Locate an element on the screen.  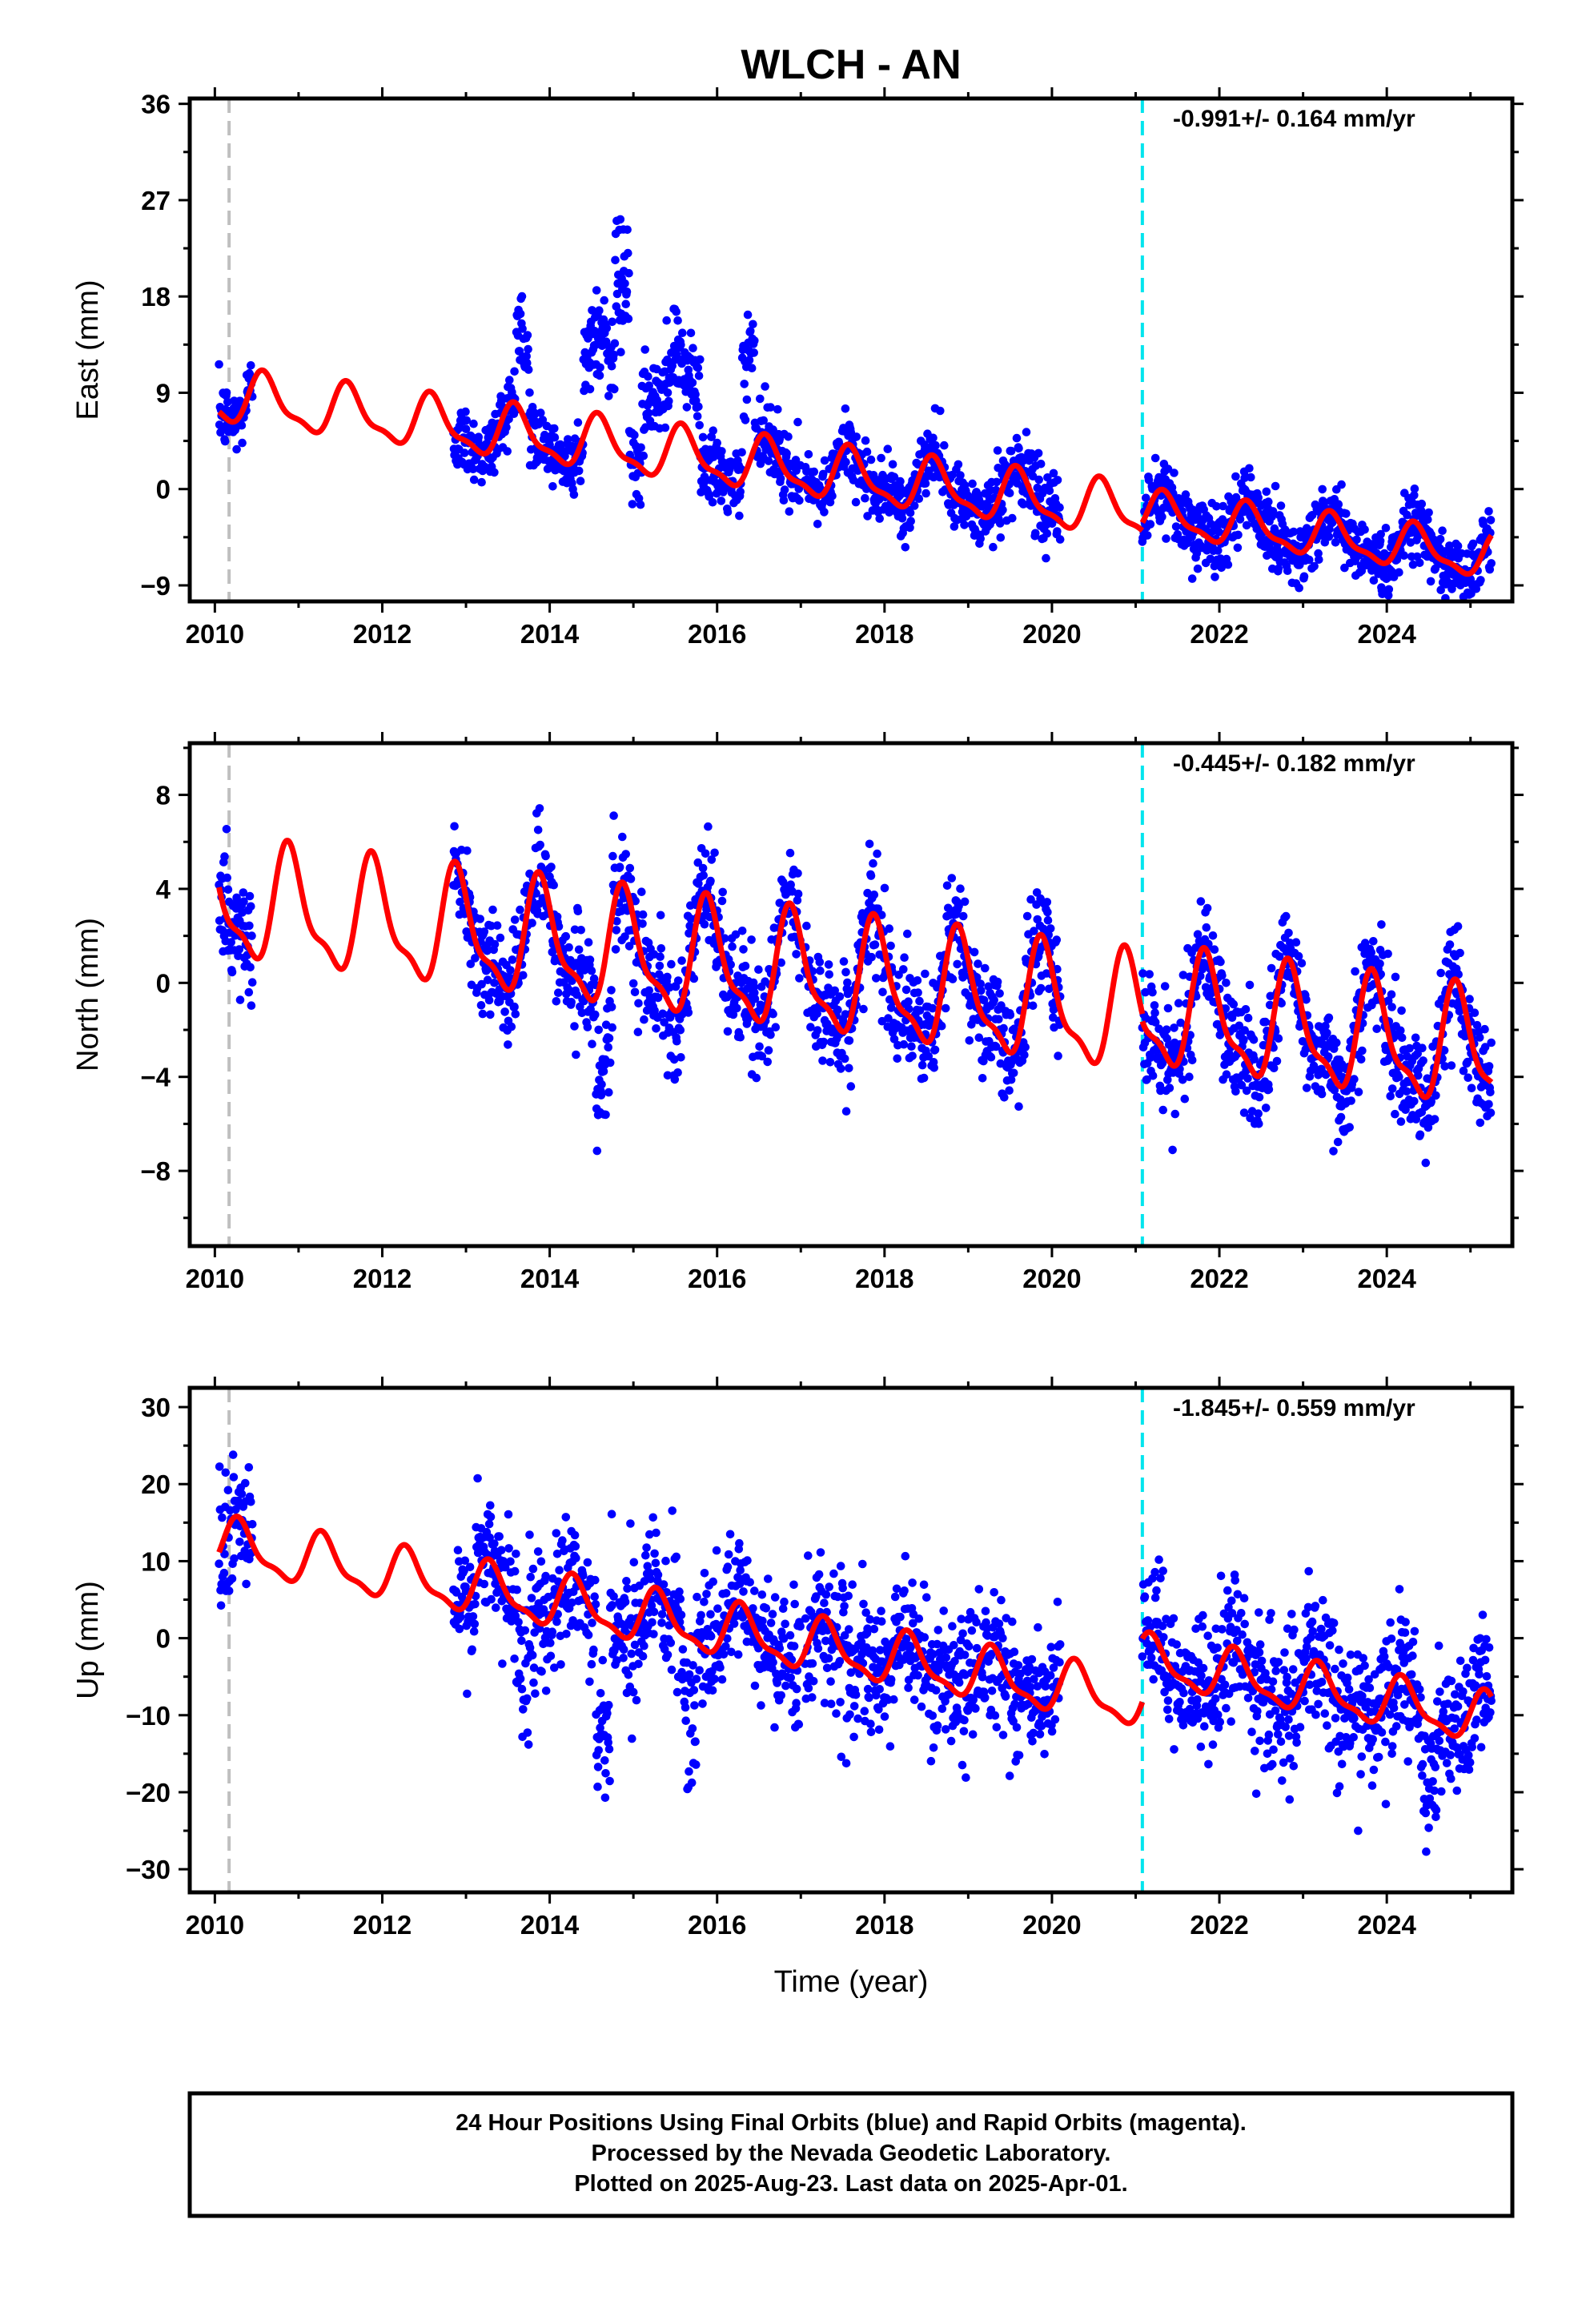
y-tick-label: −9 is located at coordinates (155, 586).